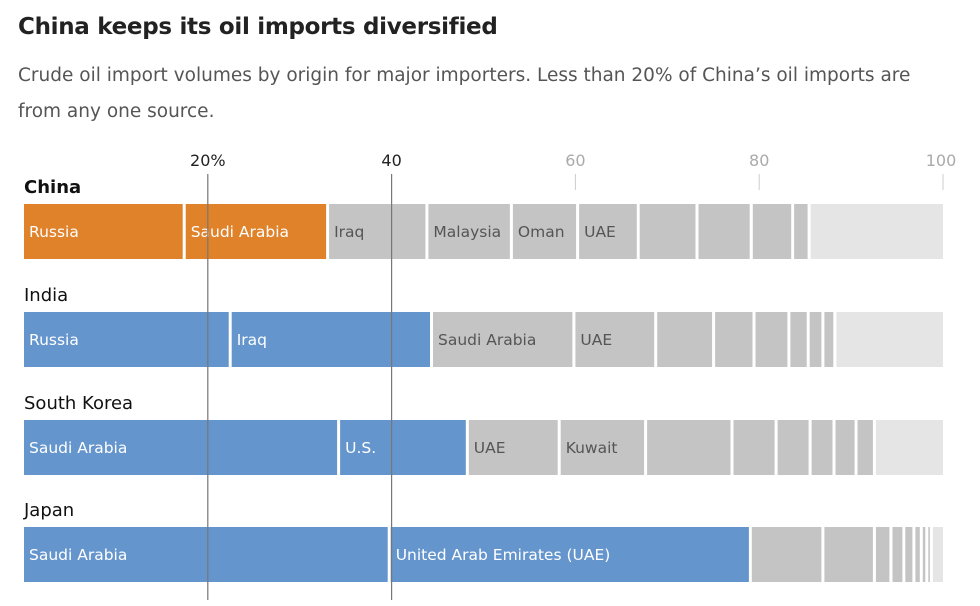 This screenshot has width=980, height=606. Describe the element at coordinates (403, 447) in the screenshot. I see `bar-segment-u-s-` at that location.